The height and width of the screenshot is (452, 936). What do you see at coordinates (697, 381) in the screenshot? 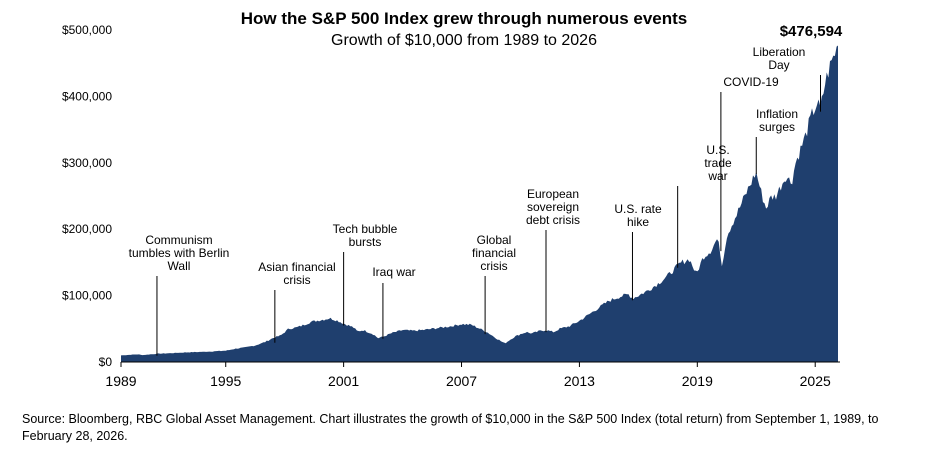
I see `x-tick-label: 2019` at bounding box center [697, 381].